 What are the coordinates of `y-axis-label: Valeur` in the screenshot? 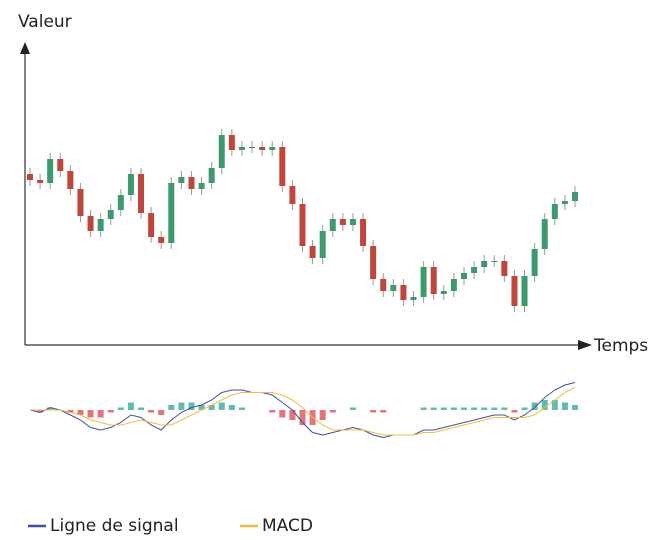 It's located at (45, 22).